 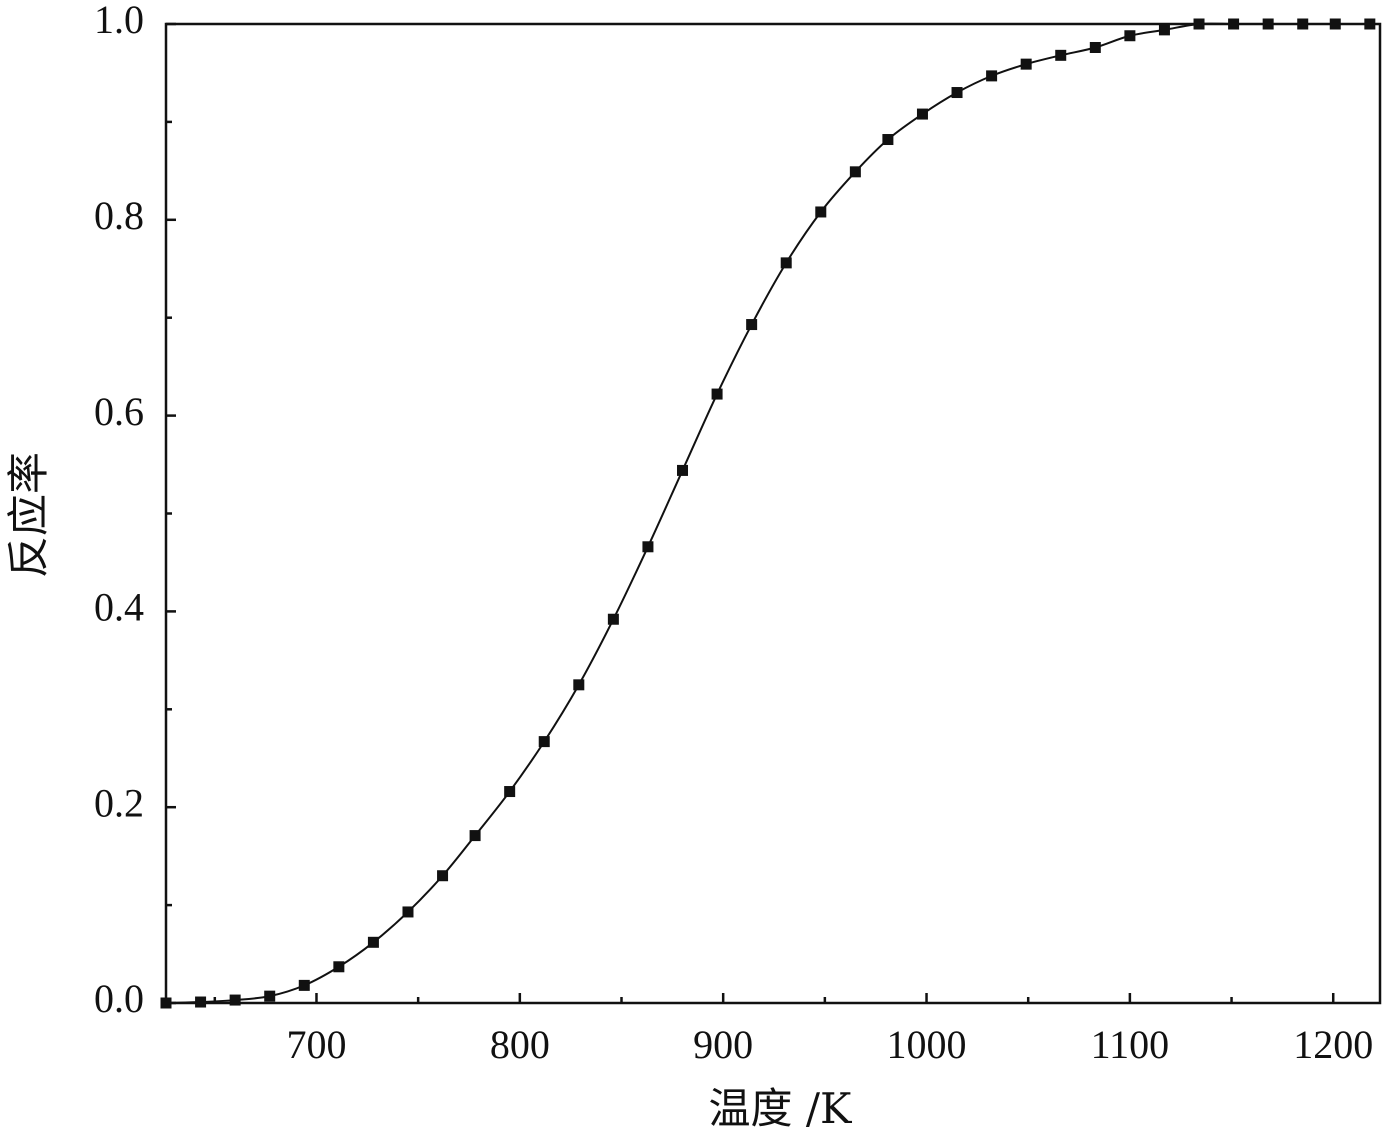 What do you see at coordinates (520, 1044) in the screenshot?
I see `x-tick-label: 800` at bounding box center [520, 1044].